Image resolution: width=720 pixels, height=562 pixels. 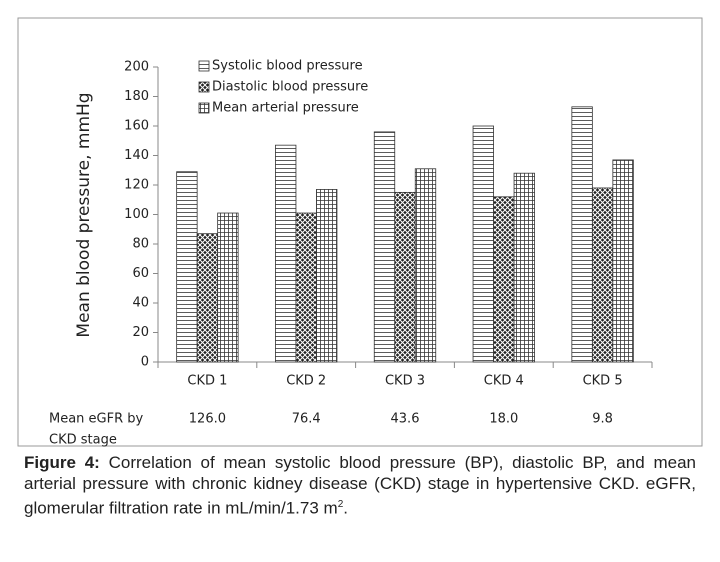 I want to click on x-tick-label: CKD 3, so click(x=405, y=381).